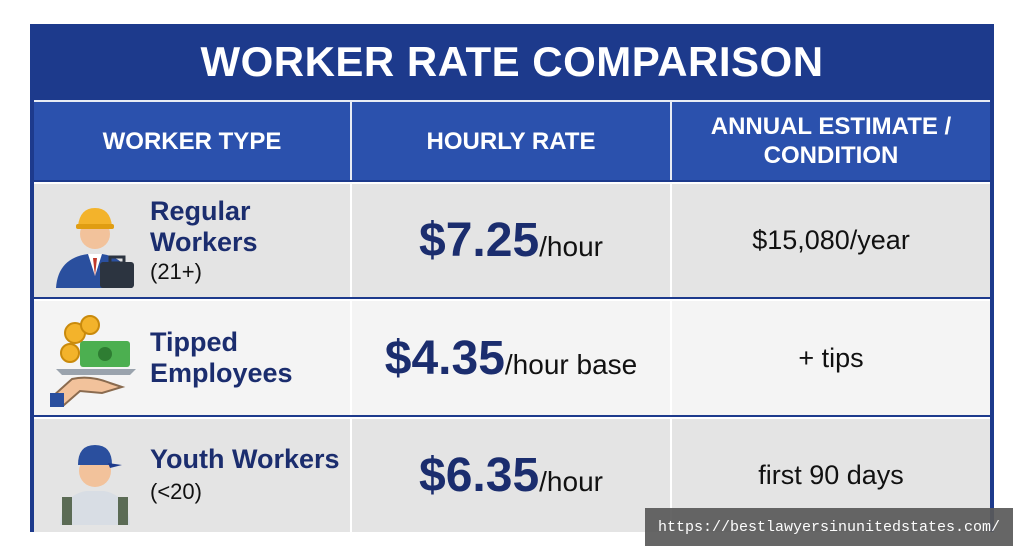 Image resolution: width=1024 pixels, height=559 pixels. What do you see at coordinates (831, 239) in the screenshot?
I see `annual-cell: $15,080/year` at bounding box center [831, 239].